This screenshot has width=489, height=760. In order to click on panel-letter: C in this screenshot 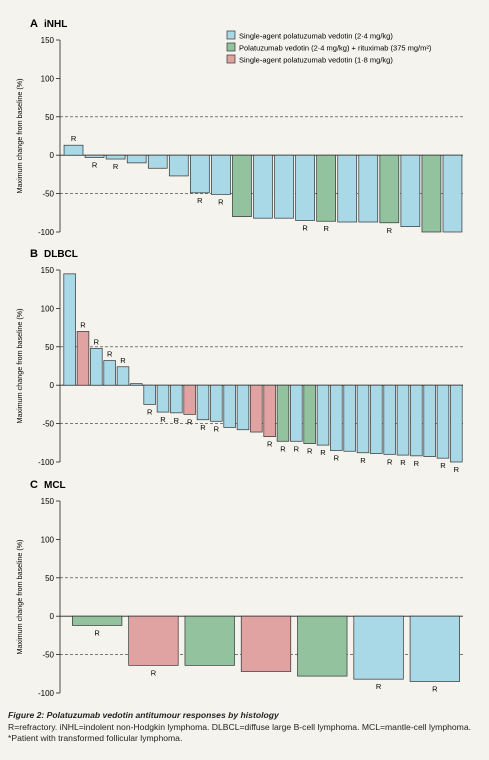, I will do `click(34, 485)`.